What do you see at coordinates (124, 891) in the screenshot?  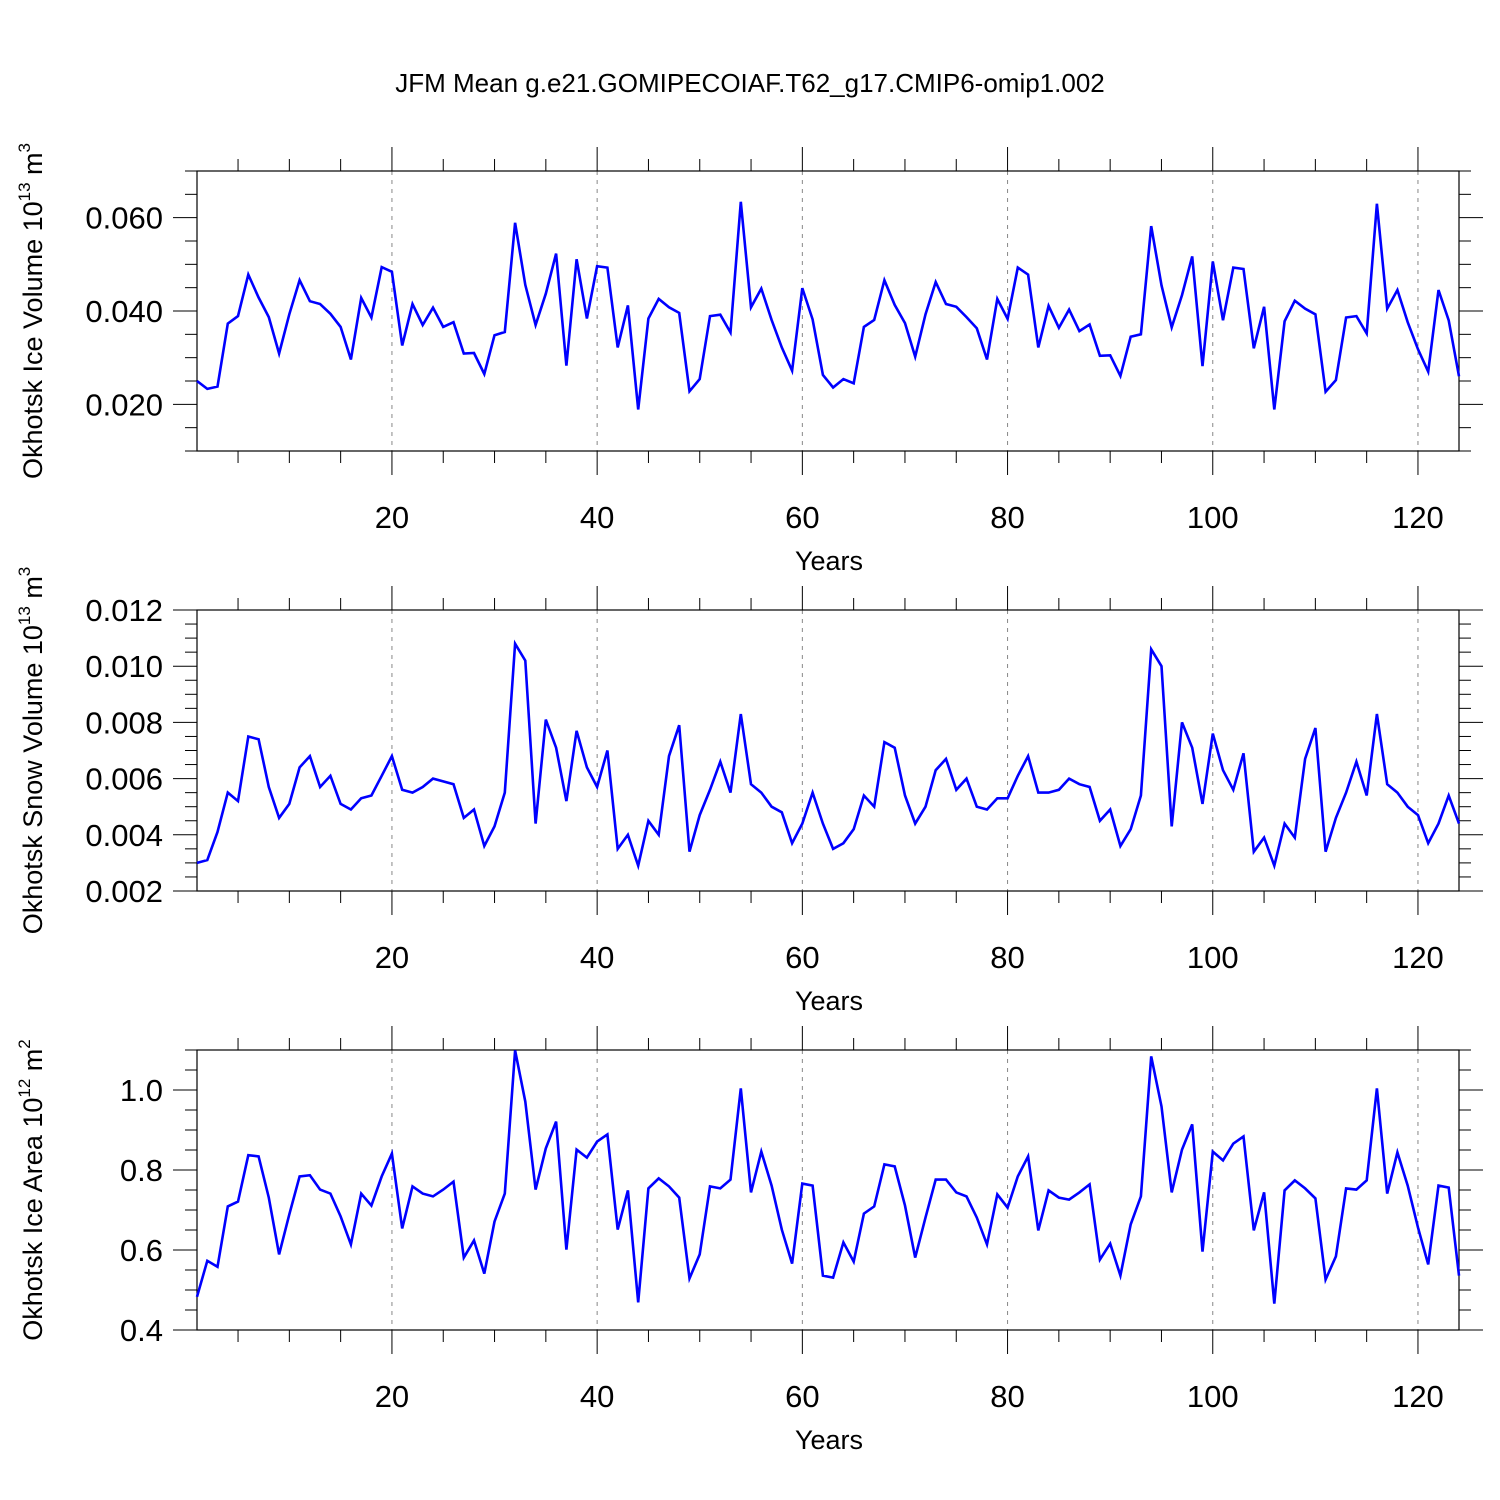 I see `y-tick-label: 0.002` at bounding box center [124, 891].